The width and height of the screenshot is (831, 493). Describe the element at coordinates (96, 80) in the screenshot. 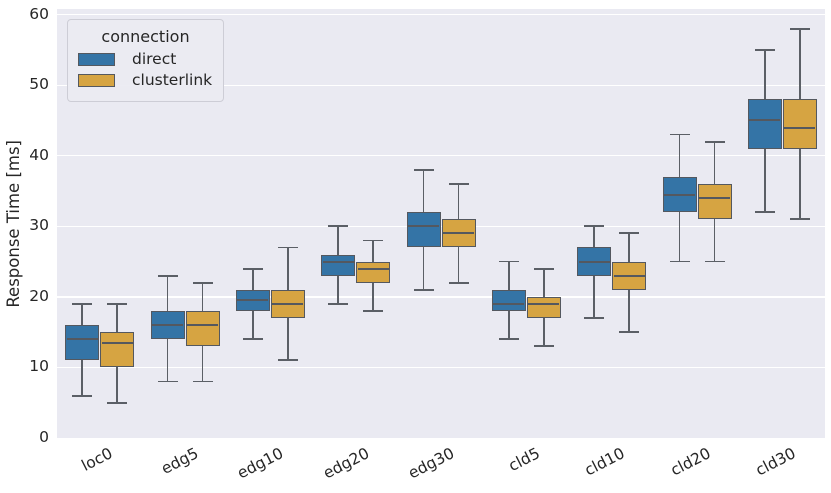

I see `clusterlink-color-swatch` at that location.